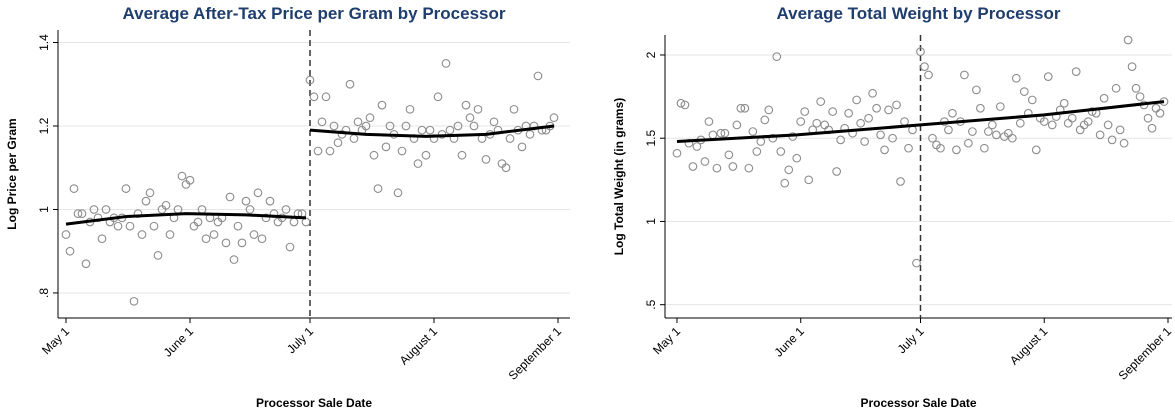 The width and height of the screenshot is (1175, 416). What do you see at coordinates (1029, 346) in the screenshot?
I see `x-tick-label: August 1` at bounding box center [1029, 346].